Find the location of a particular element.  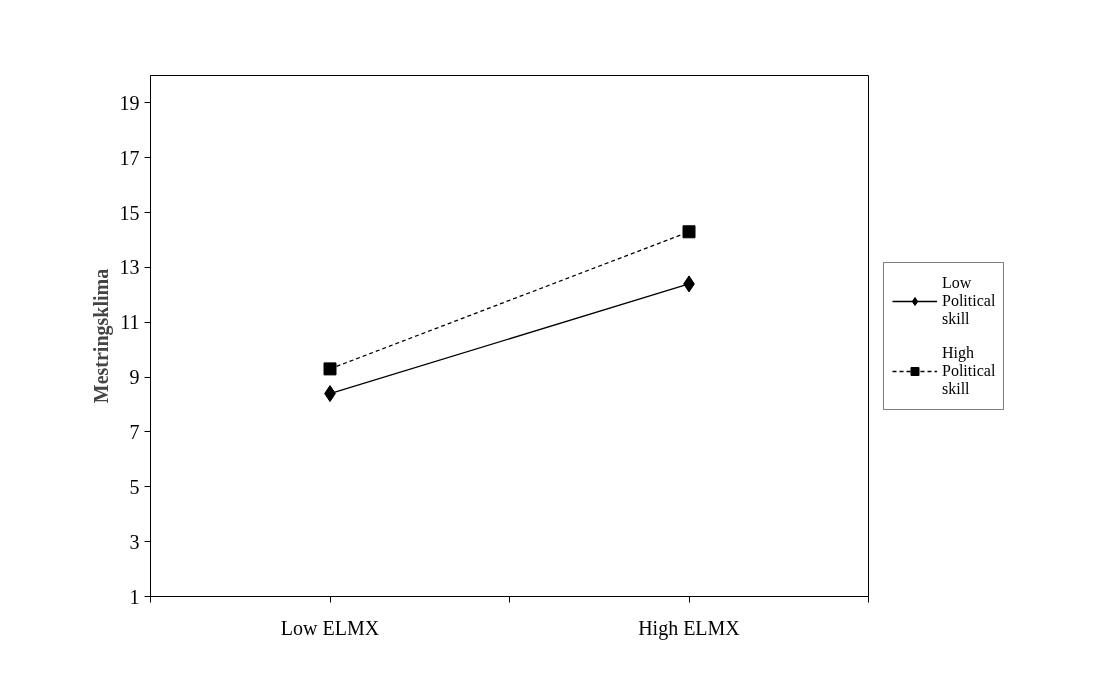

x-tick-label: Low ELMX is located at coordinates (330, 627).